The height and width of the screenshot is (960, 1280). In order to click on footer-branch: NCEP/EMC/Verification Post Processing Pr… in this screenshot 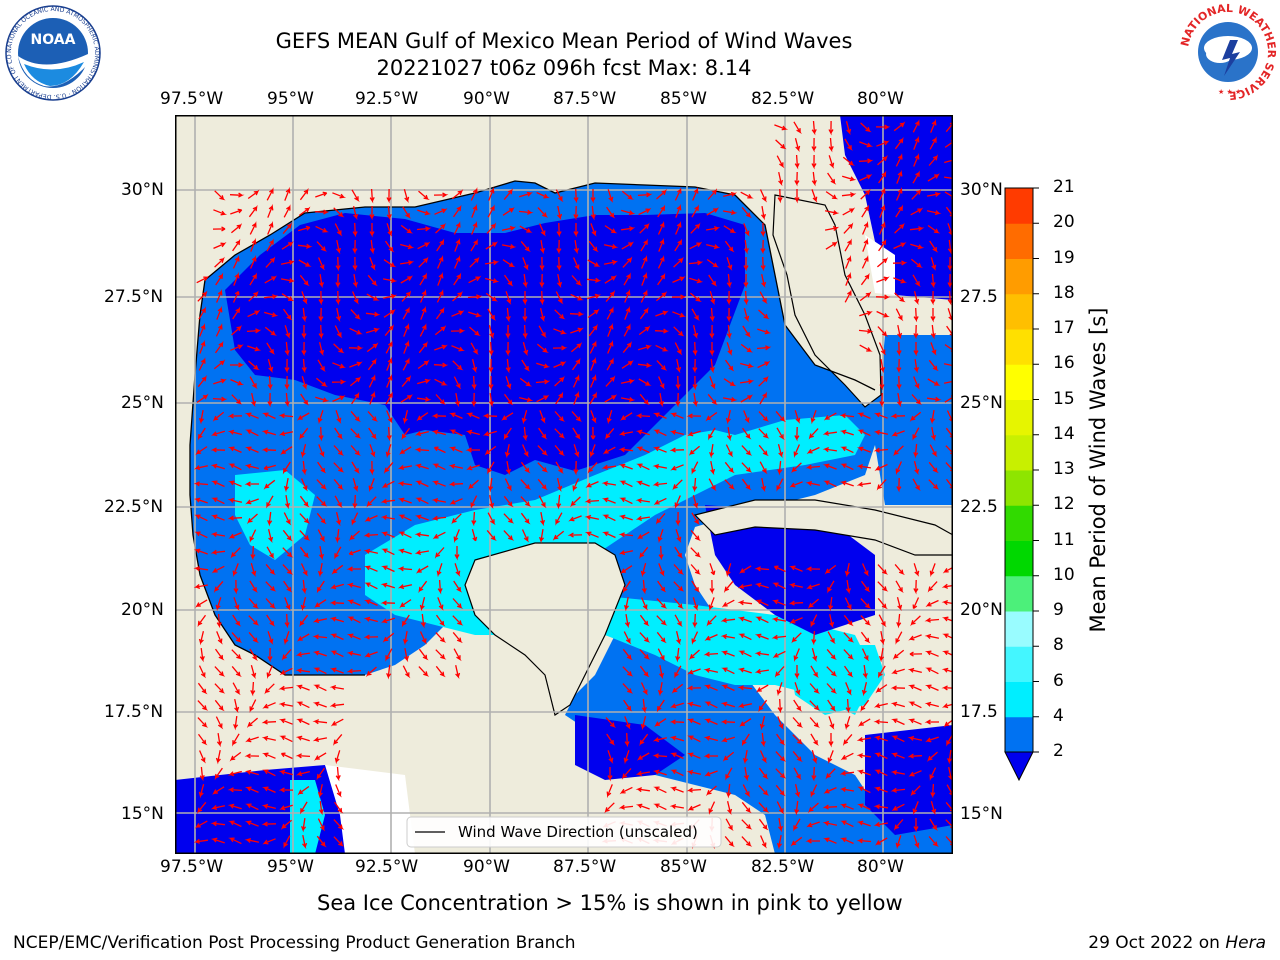, I will do `click(294, 943)`.